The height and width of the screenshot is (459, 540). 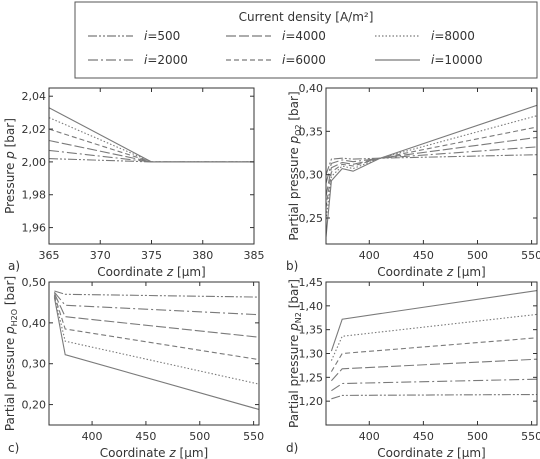 What do you see at coordinates (311, 282) in the screenshot?
I see `y-tick-label: 1,45` at bounding box center [311, 282].